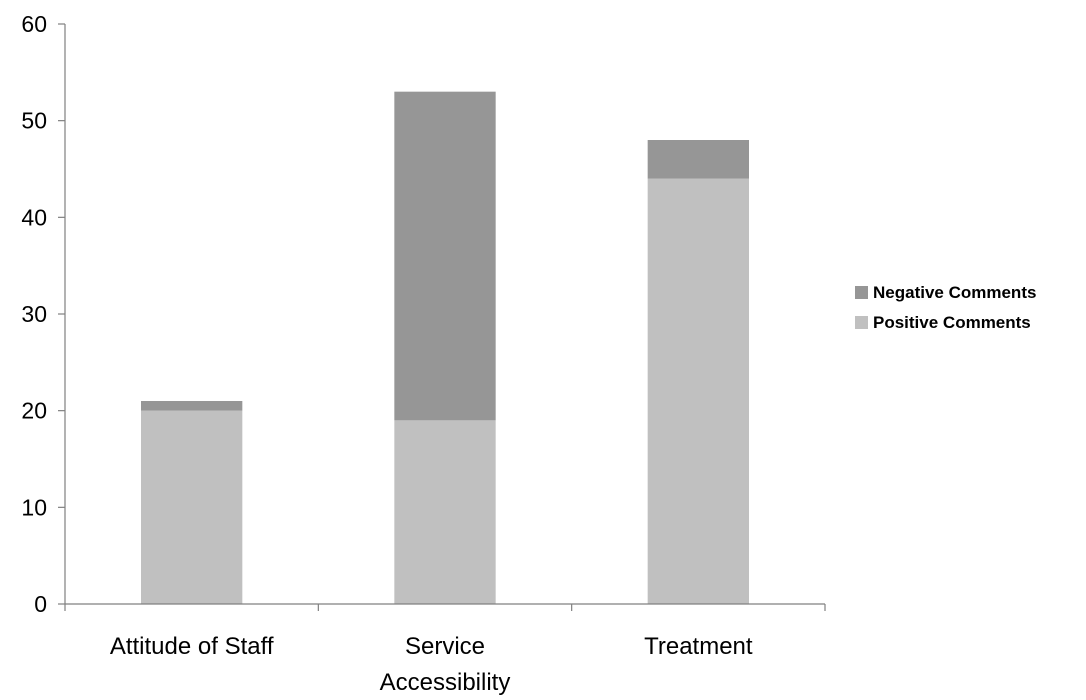  What do you see at coordinates (952, 322) in the screenshot?
I see `legend-label: Positive Comments` at bounding box center [952, 322].